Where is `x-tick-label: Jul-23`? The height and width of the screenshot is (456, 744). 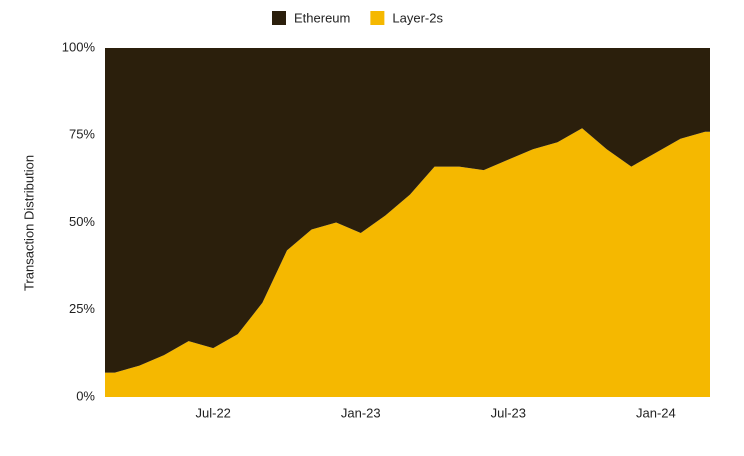 x-tick-label: Jul-23 is located at coordinates (508, 412).